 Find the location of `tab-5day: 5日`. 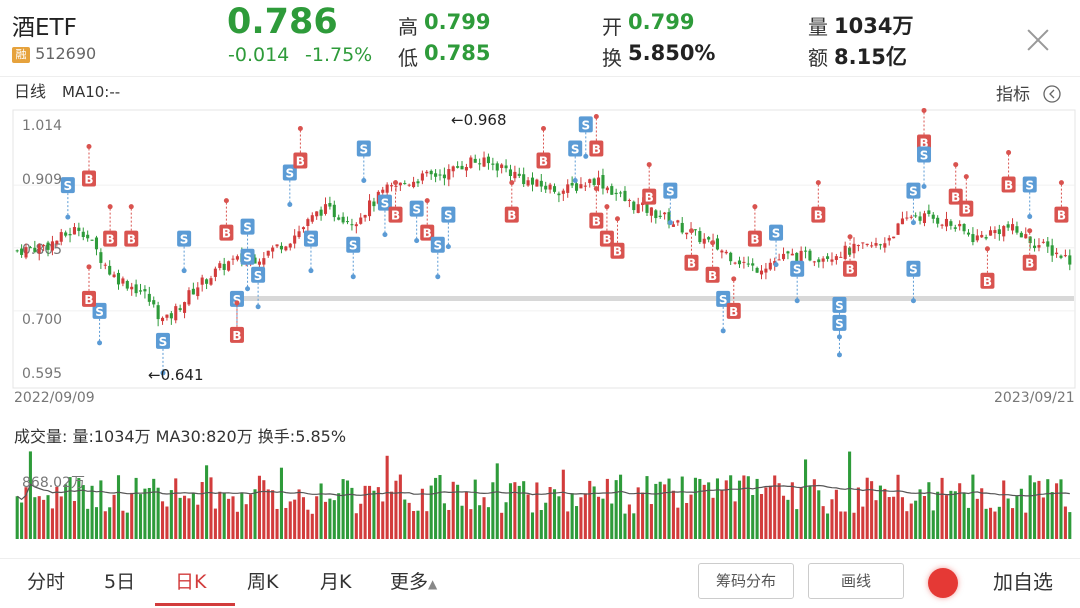

tab-5day: 5日 is located at coordinates (120, 582).